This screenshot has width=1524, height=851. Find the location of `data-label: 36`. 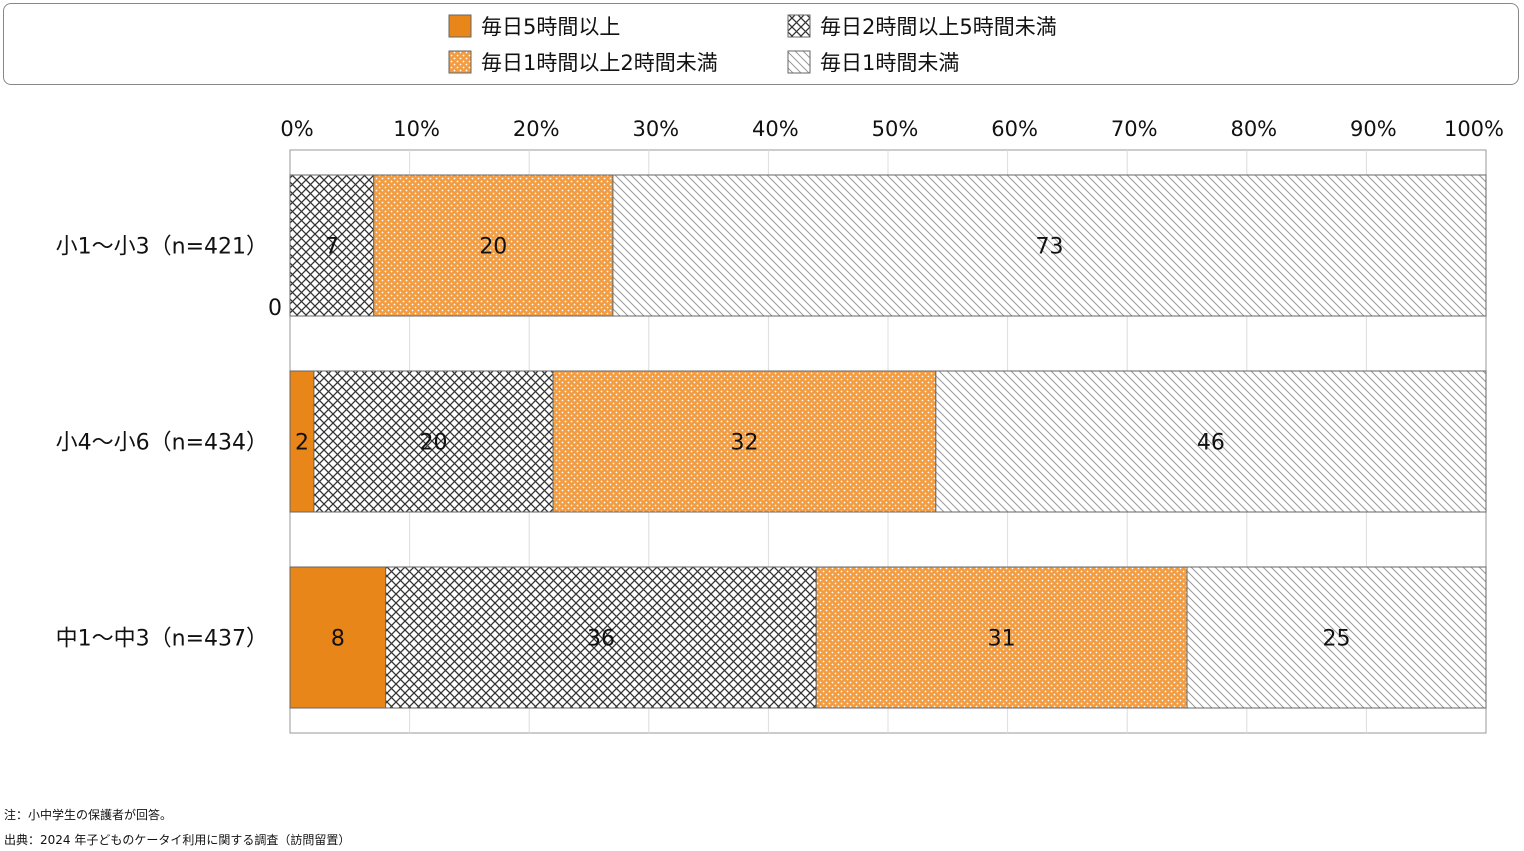

data-label: 36 is located at coordinates (601, 639).